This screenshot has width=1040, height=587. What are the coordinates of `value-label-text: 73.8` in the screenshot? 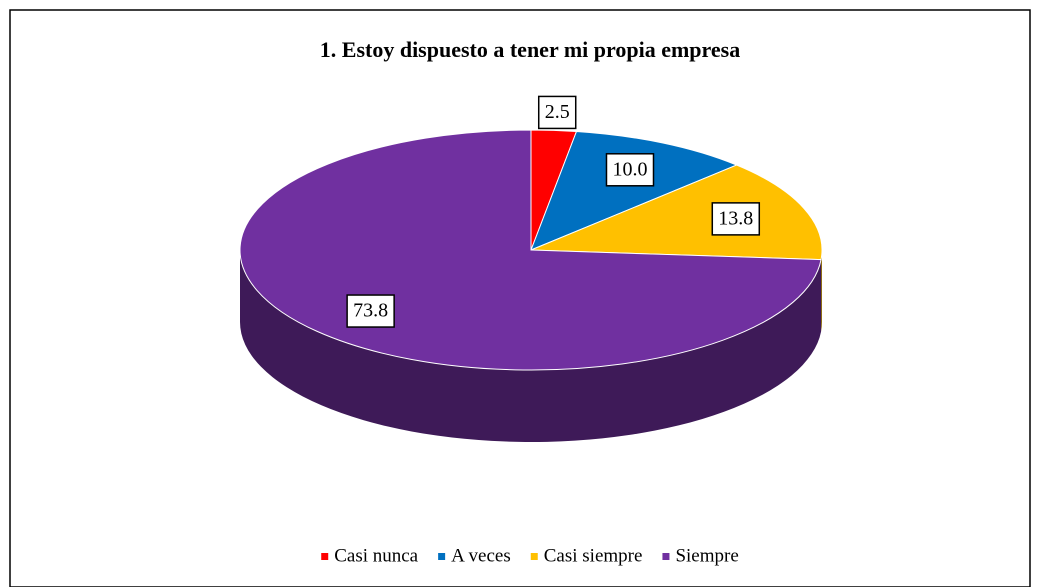 It's located at (370, 311).